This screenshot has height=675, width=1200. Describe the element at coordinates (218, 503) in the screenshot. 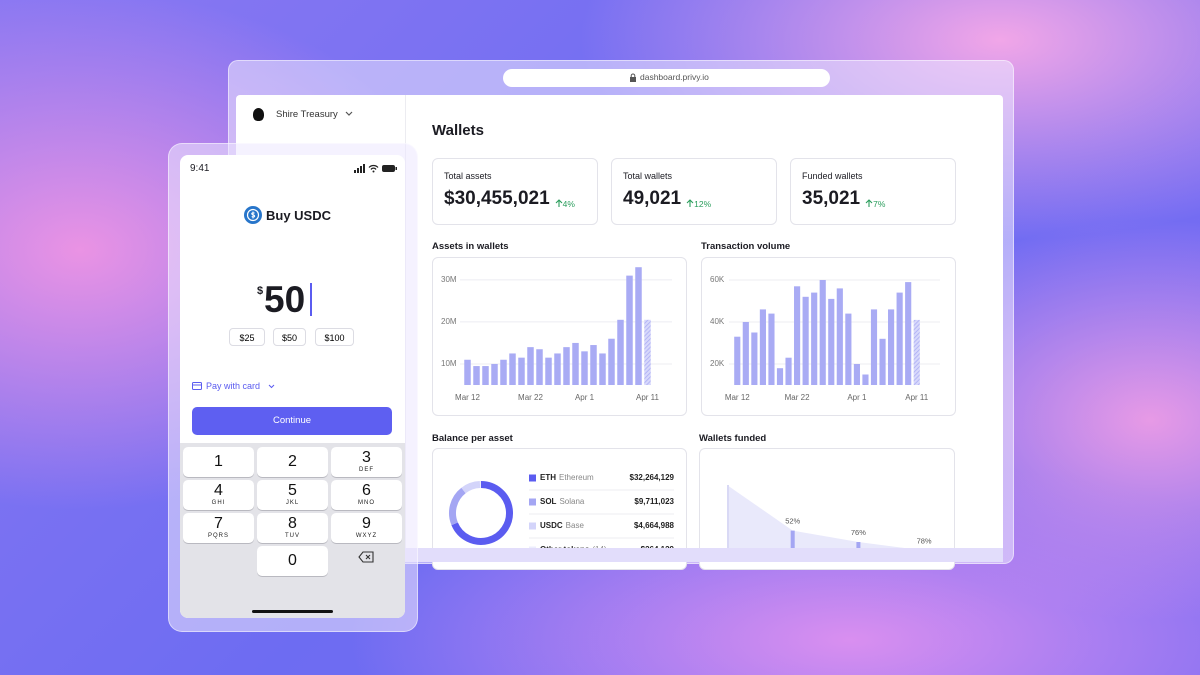

I see `key-letters: GHI` at that location.